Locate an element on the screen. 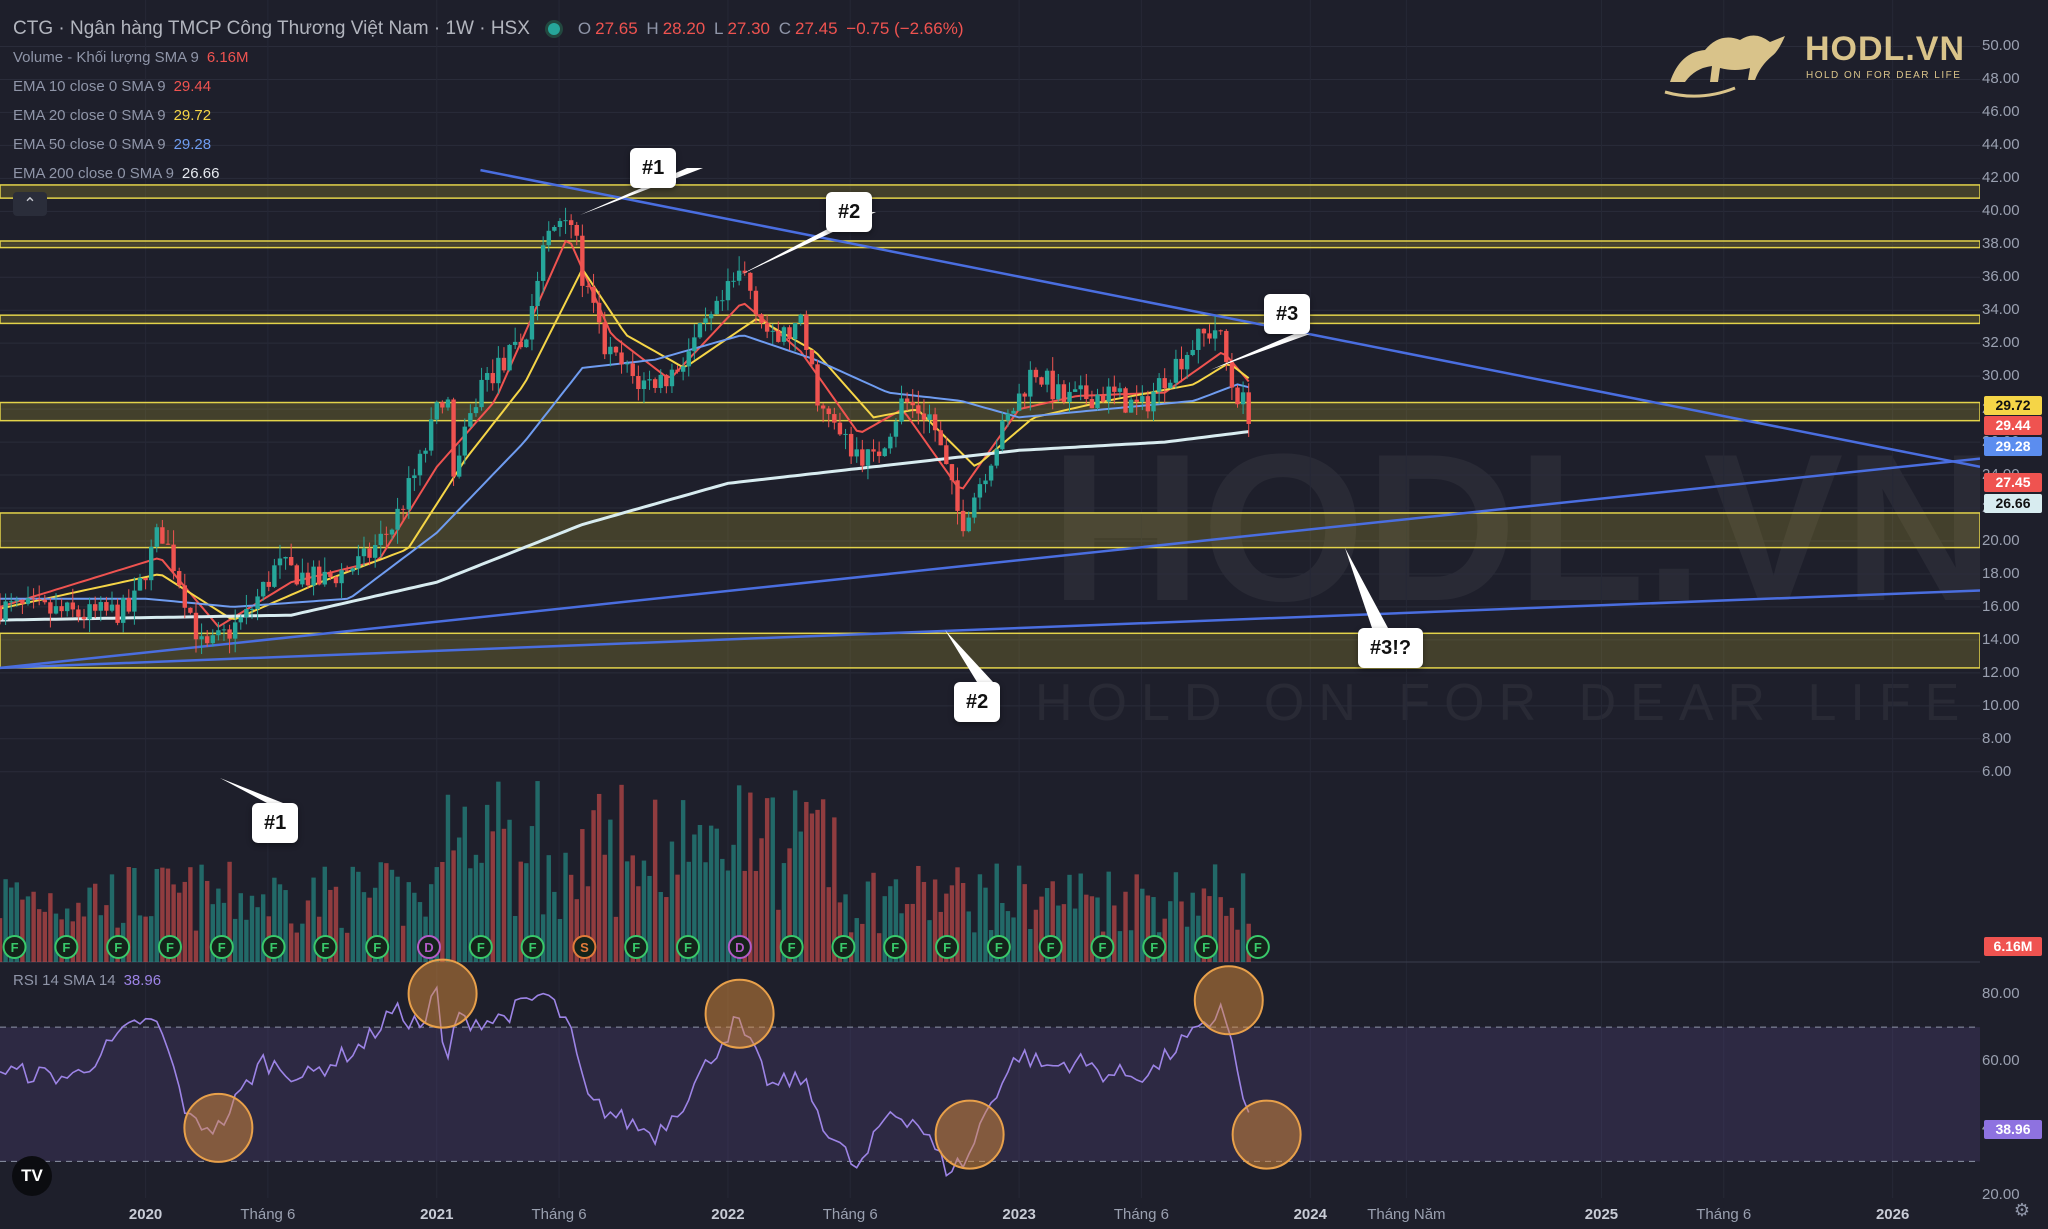 This screenshot has height=1229, width=2048. indicator-ema20: EMA 20 close 0 SMA 9 29.72 is located at coordinates (112, 115).